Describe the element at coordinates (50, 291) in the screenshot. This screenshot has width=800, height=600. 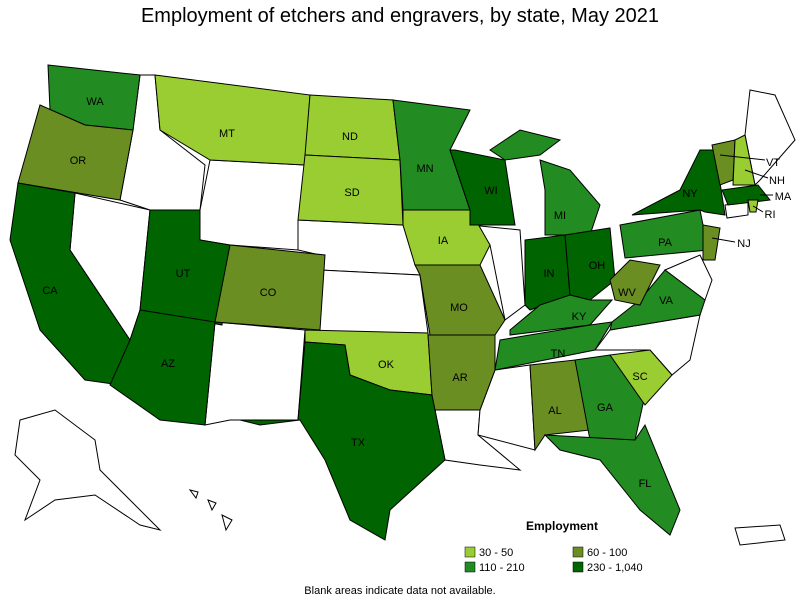
I see `state-label: CA` at that location.